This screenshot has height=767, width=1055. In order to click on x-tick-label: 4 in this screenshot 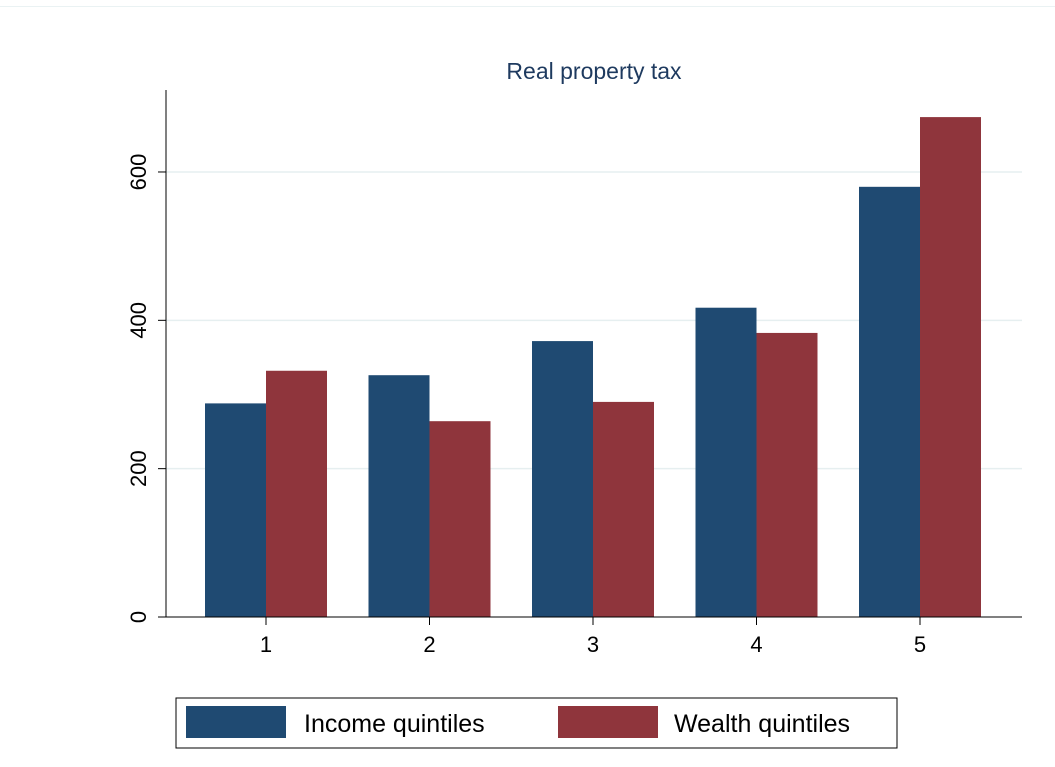, I will do `click(756, 644)`.